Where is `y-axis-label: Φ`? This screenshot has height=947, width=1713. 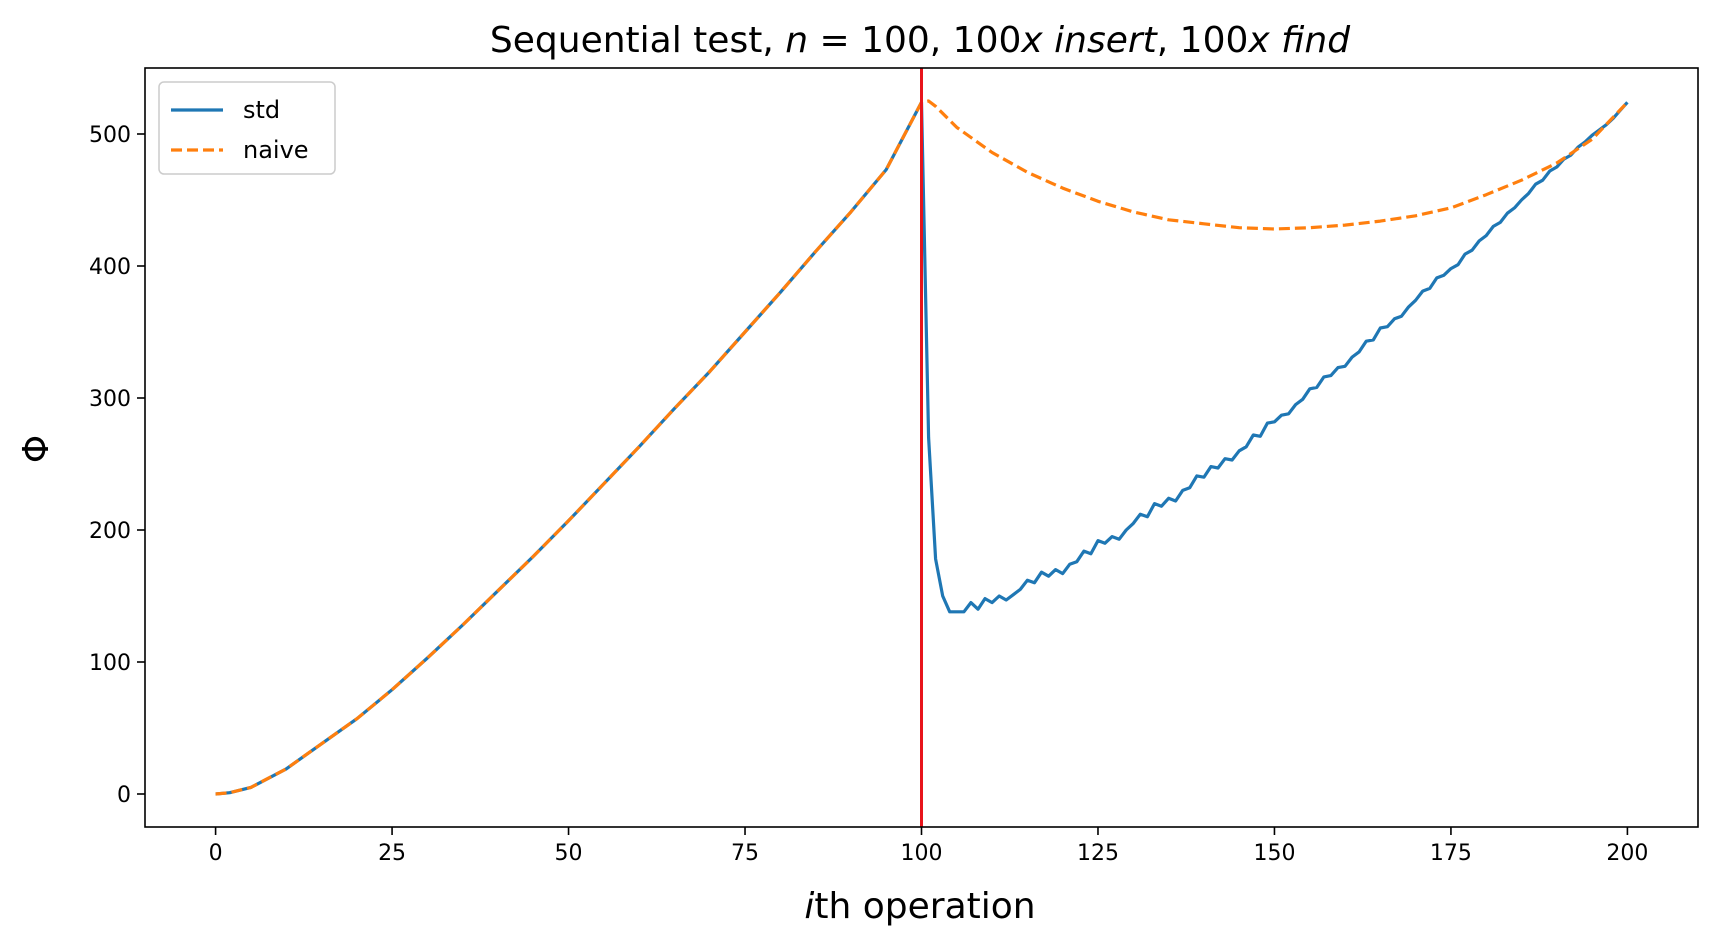 y-axis-label: Φ is located at coordinates (36, 449).